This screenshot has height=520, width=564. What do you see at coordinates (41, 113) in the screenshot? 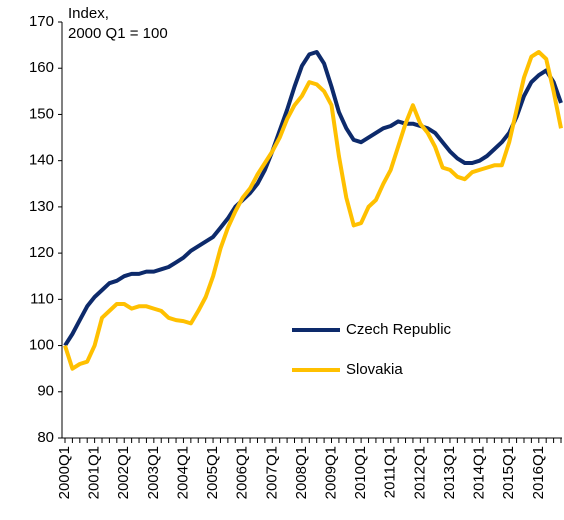
I see `y-tick-label: 150` at bounding box center [41, 113].